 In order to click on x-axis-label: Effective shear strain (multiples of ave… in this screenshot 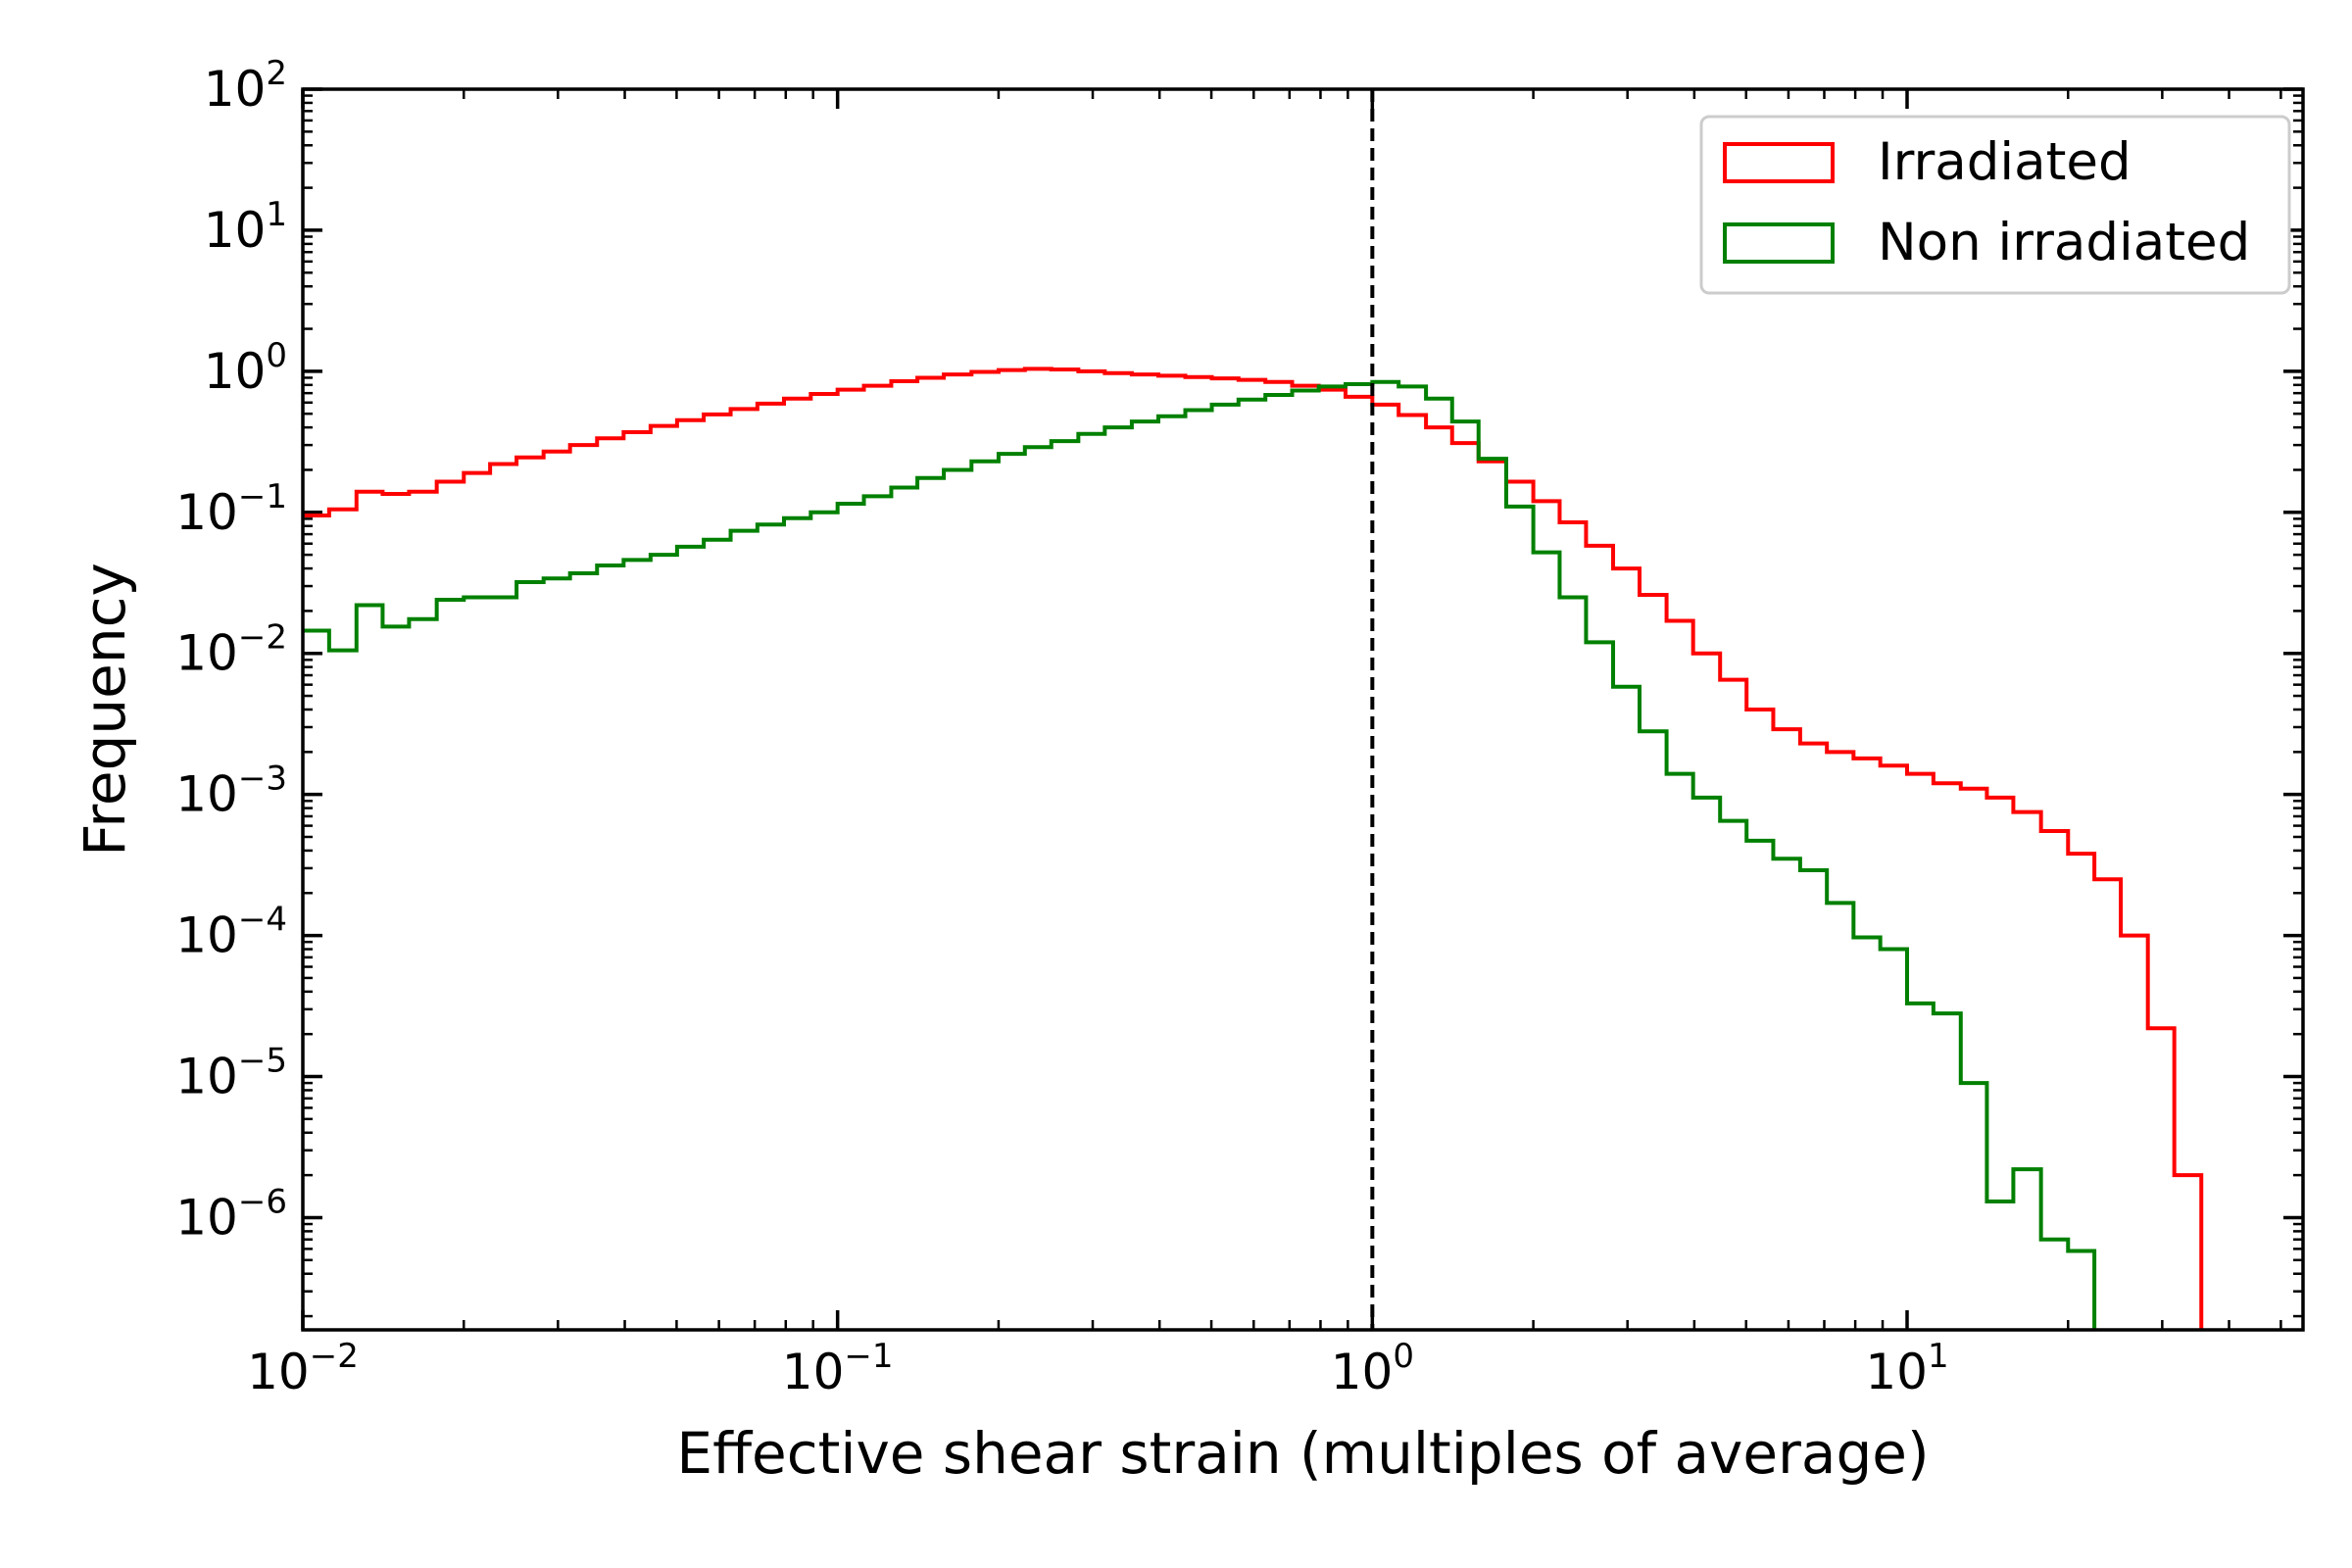, I will do `click(1302, 1453)`.